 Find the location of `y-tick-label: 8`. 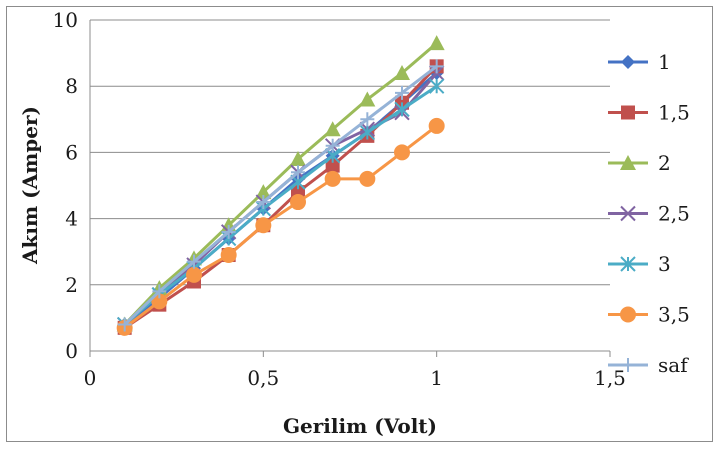

y-tick-label: 8 is located at coordinates (71, 86).